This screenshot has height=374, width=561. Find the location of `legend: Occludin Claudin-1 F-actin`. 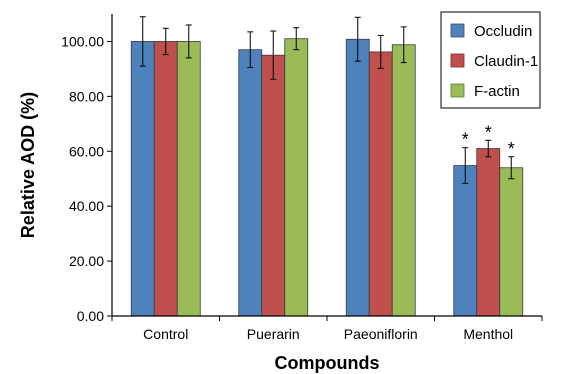

legend: Occludin Claudin-1 F-actin is located at coordinates (490, 60).